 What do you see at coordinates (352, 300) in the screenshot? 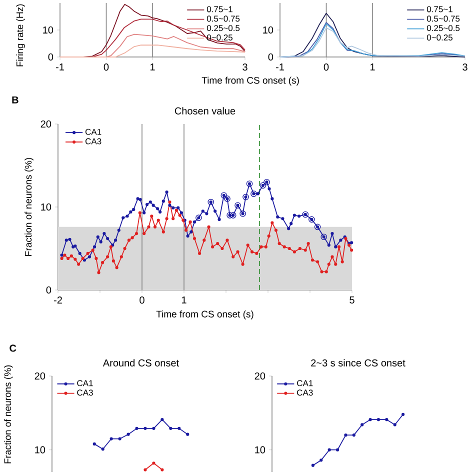
I see `x-tick-label: 5` at bounding box center [352, 300].